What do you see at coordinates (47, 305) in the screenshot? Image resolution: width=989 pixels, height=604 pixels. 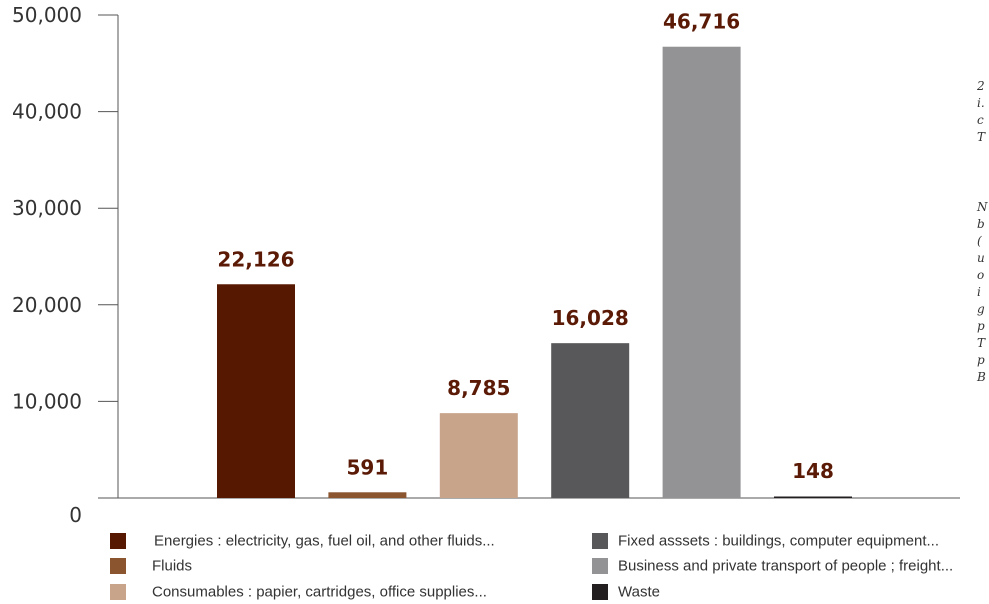 I see `y-tick-label: 20,000` at bounding box center [47, 305].